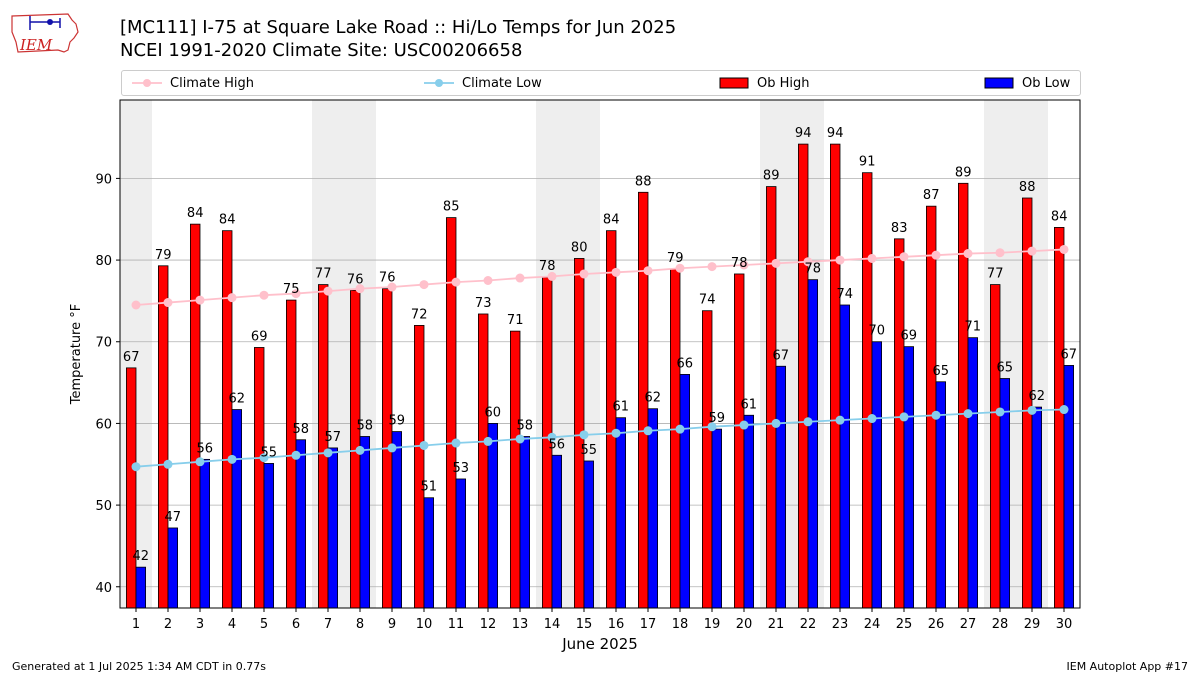 This screenshot has height=675, width=1200. I want to click on x-tick-label: 29, so click(1032, 624).